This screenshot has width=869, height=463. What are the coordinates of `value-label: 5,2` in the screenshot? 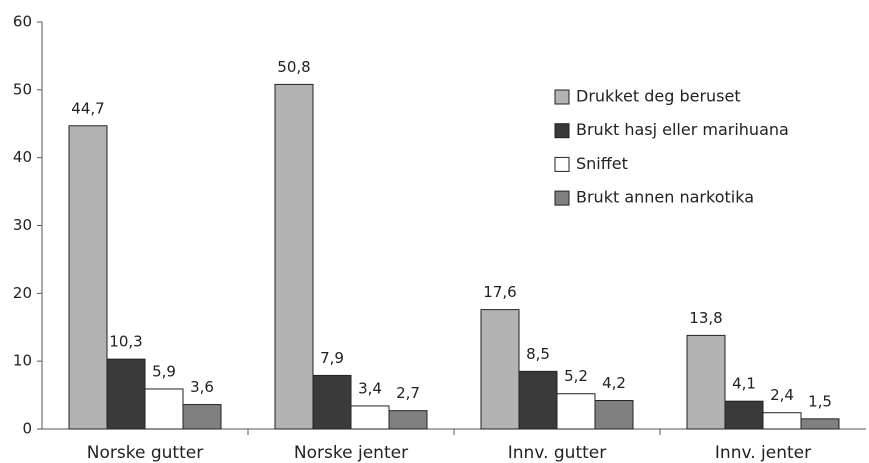 It's located at (576, 376).